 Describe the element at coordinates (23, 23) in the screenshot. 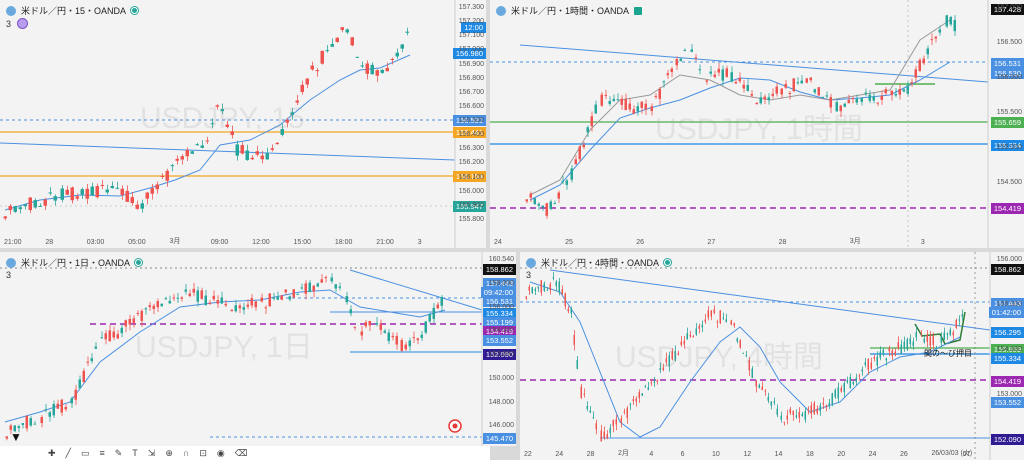

I see `indicator-icon` at that location.